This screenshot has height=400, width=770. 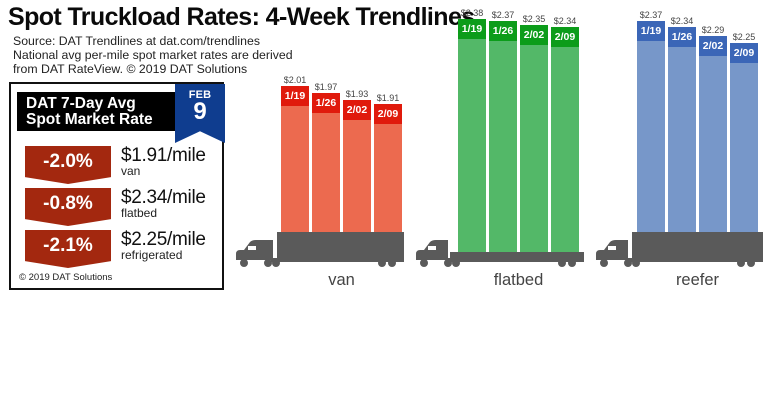 I want to click on rate-row-van: -2.0% $1.91/mile van, so click(x=123, y=166).